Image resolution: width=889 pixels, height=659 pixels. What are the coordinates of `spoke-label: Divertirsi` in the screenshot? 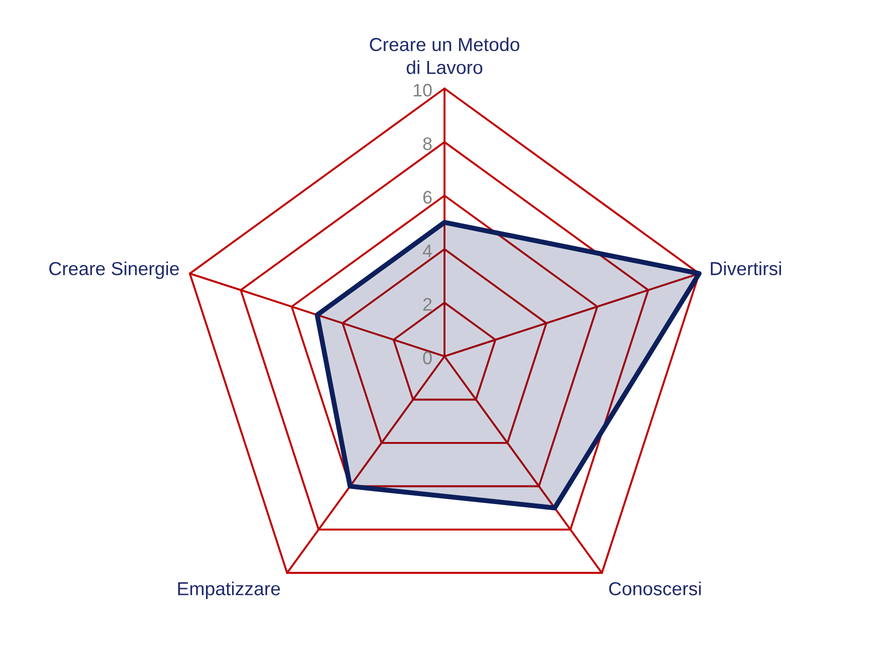 It's located at (745, 268).